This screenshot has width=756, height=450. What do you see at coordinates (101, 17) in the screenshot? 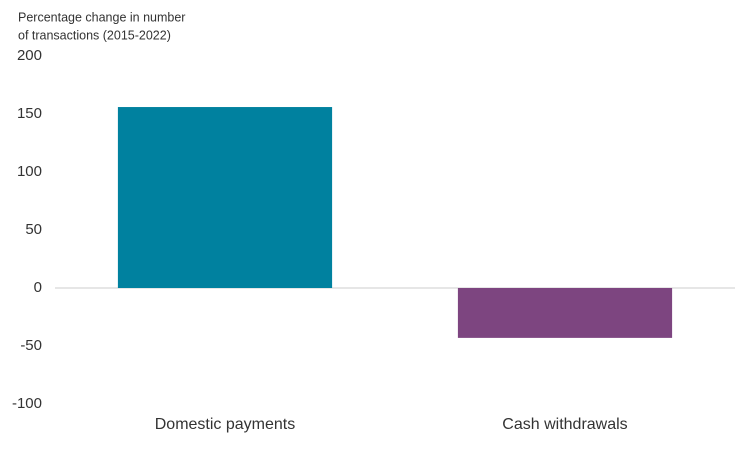
I see `y-axis-label: Percentage change in number` at bounding box center [101, 17].